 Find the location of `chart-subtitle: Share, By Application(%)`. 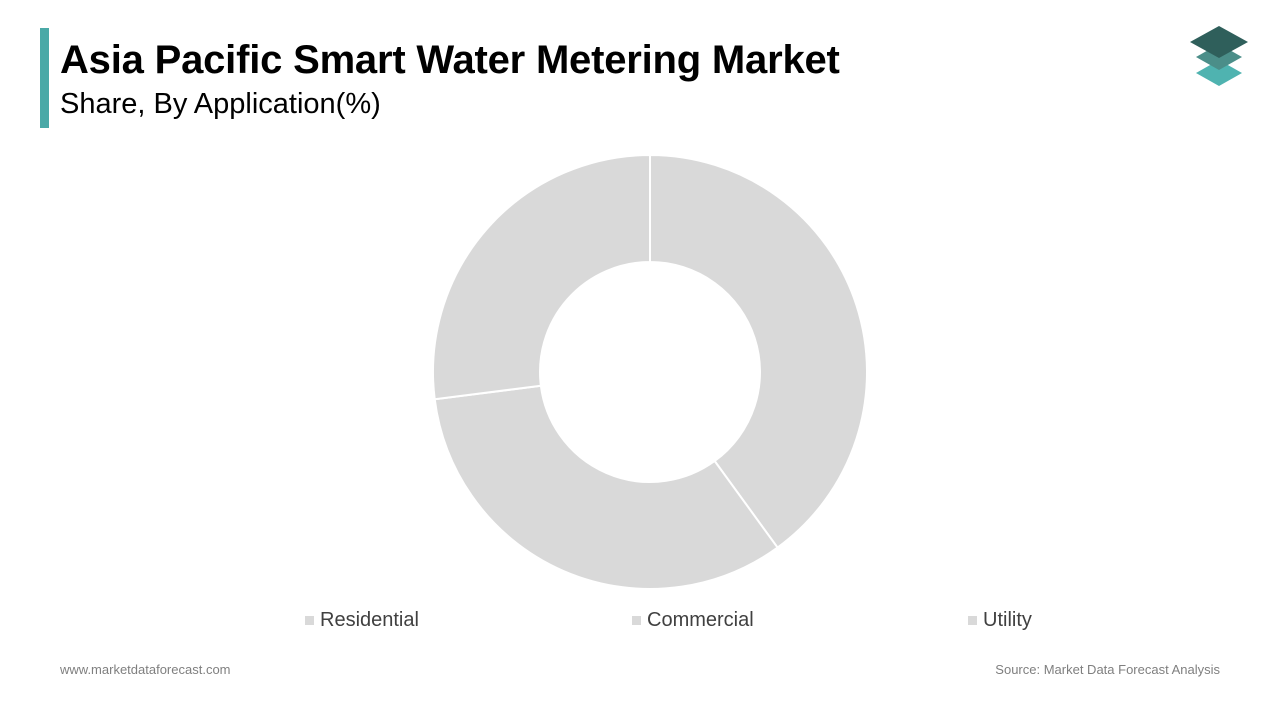

chart-subtitle: Share, By Application(%) is located at coordinates (220, 104).